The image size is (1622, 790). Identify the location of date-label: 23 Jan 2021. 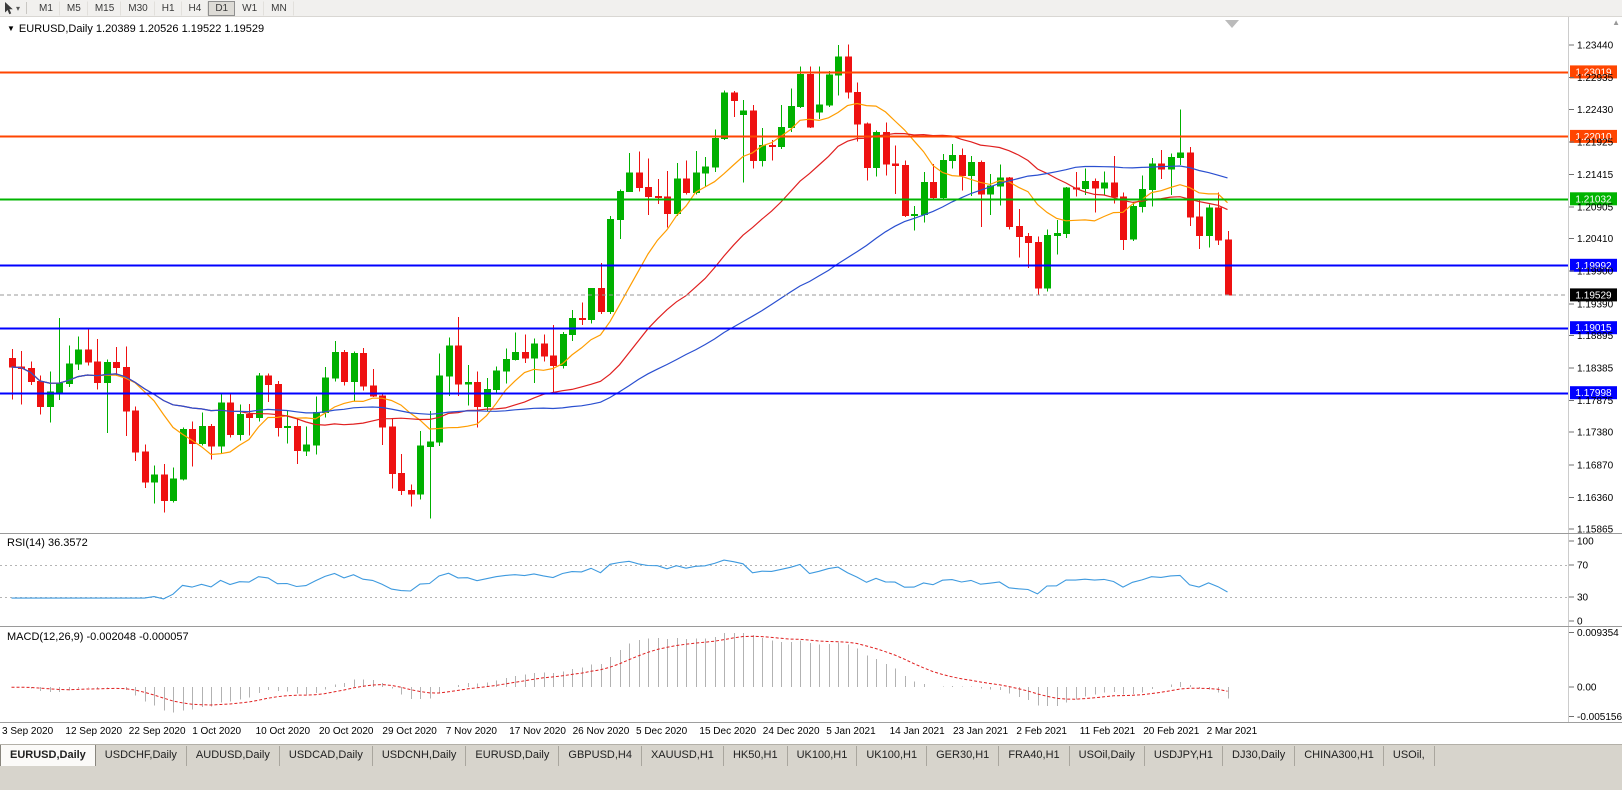
(981, 731).